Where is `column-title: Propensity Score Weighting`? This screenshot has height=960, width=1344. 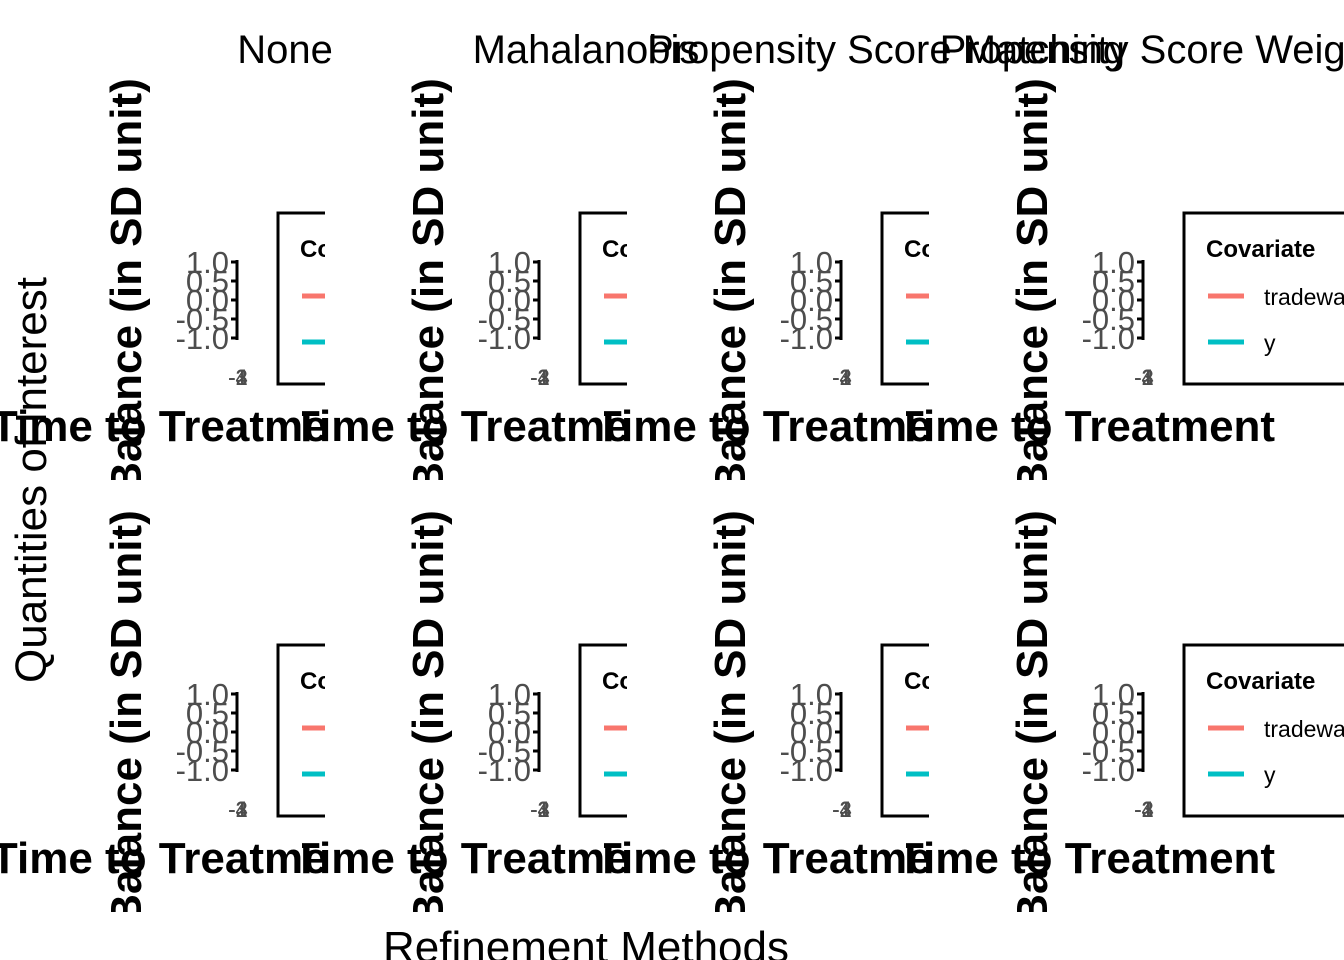 column-title: Propensity Score Weighting is located at coordinates (1142, 50).